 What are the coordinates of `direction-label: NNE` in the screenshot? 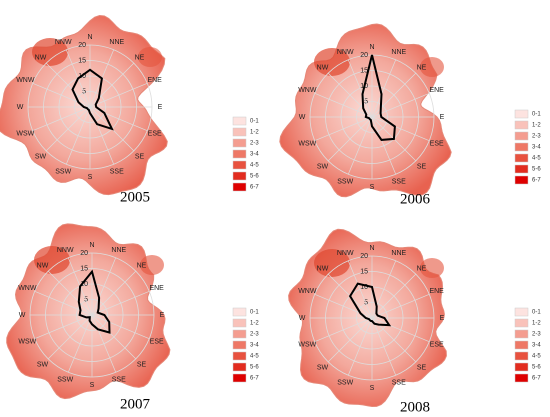 It's located at (398, 52).